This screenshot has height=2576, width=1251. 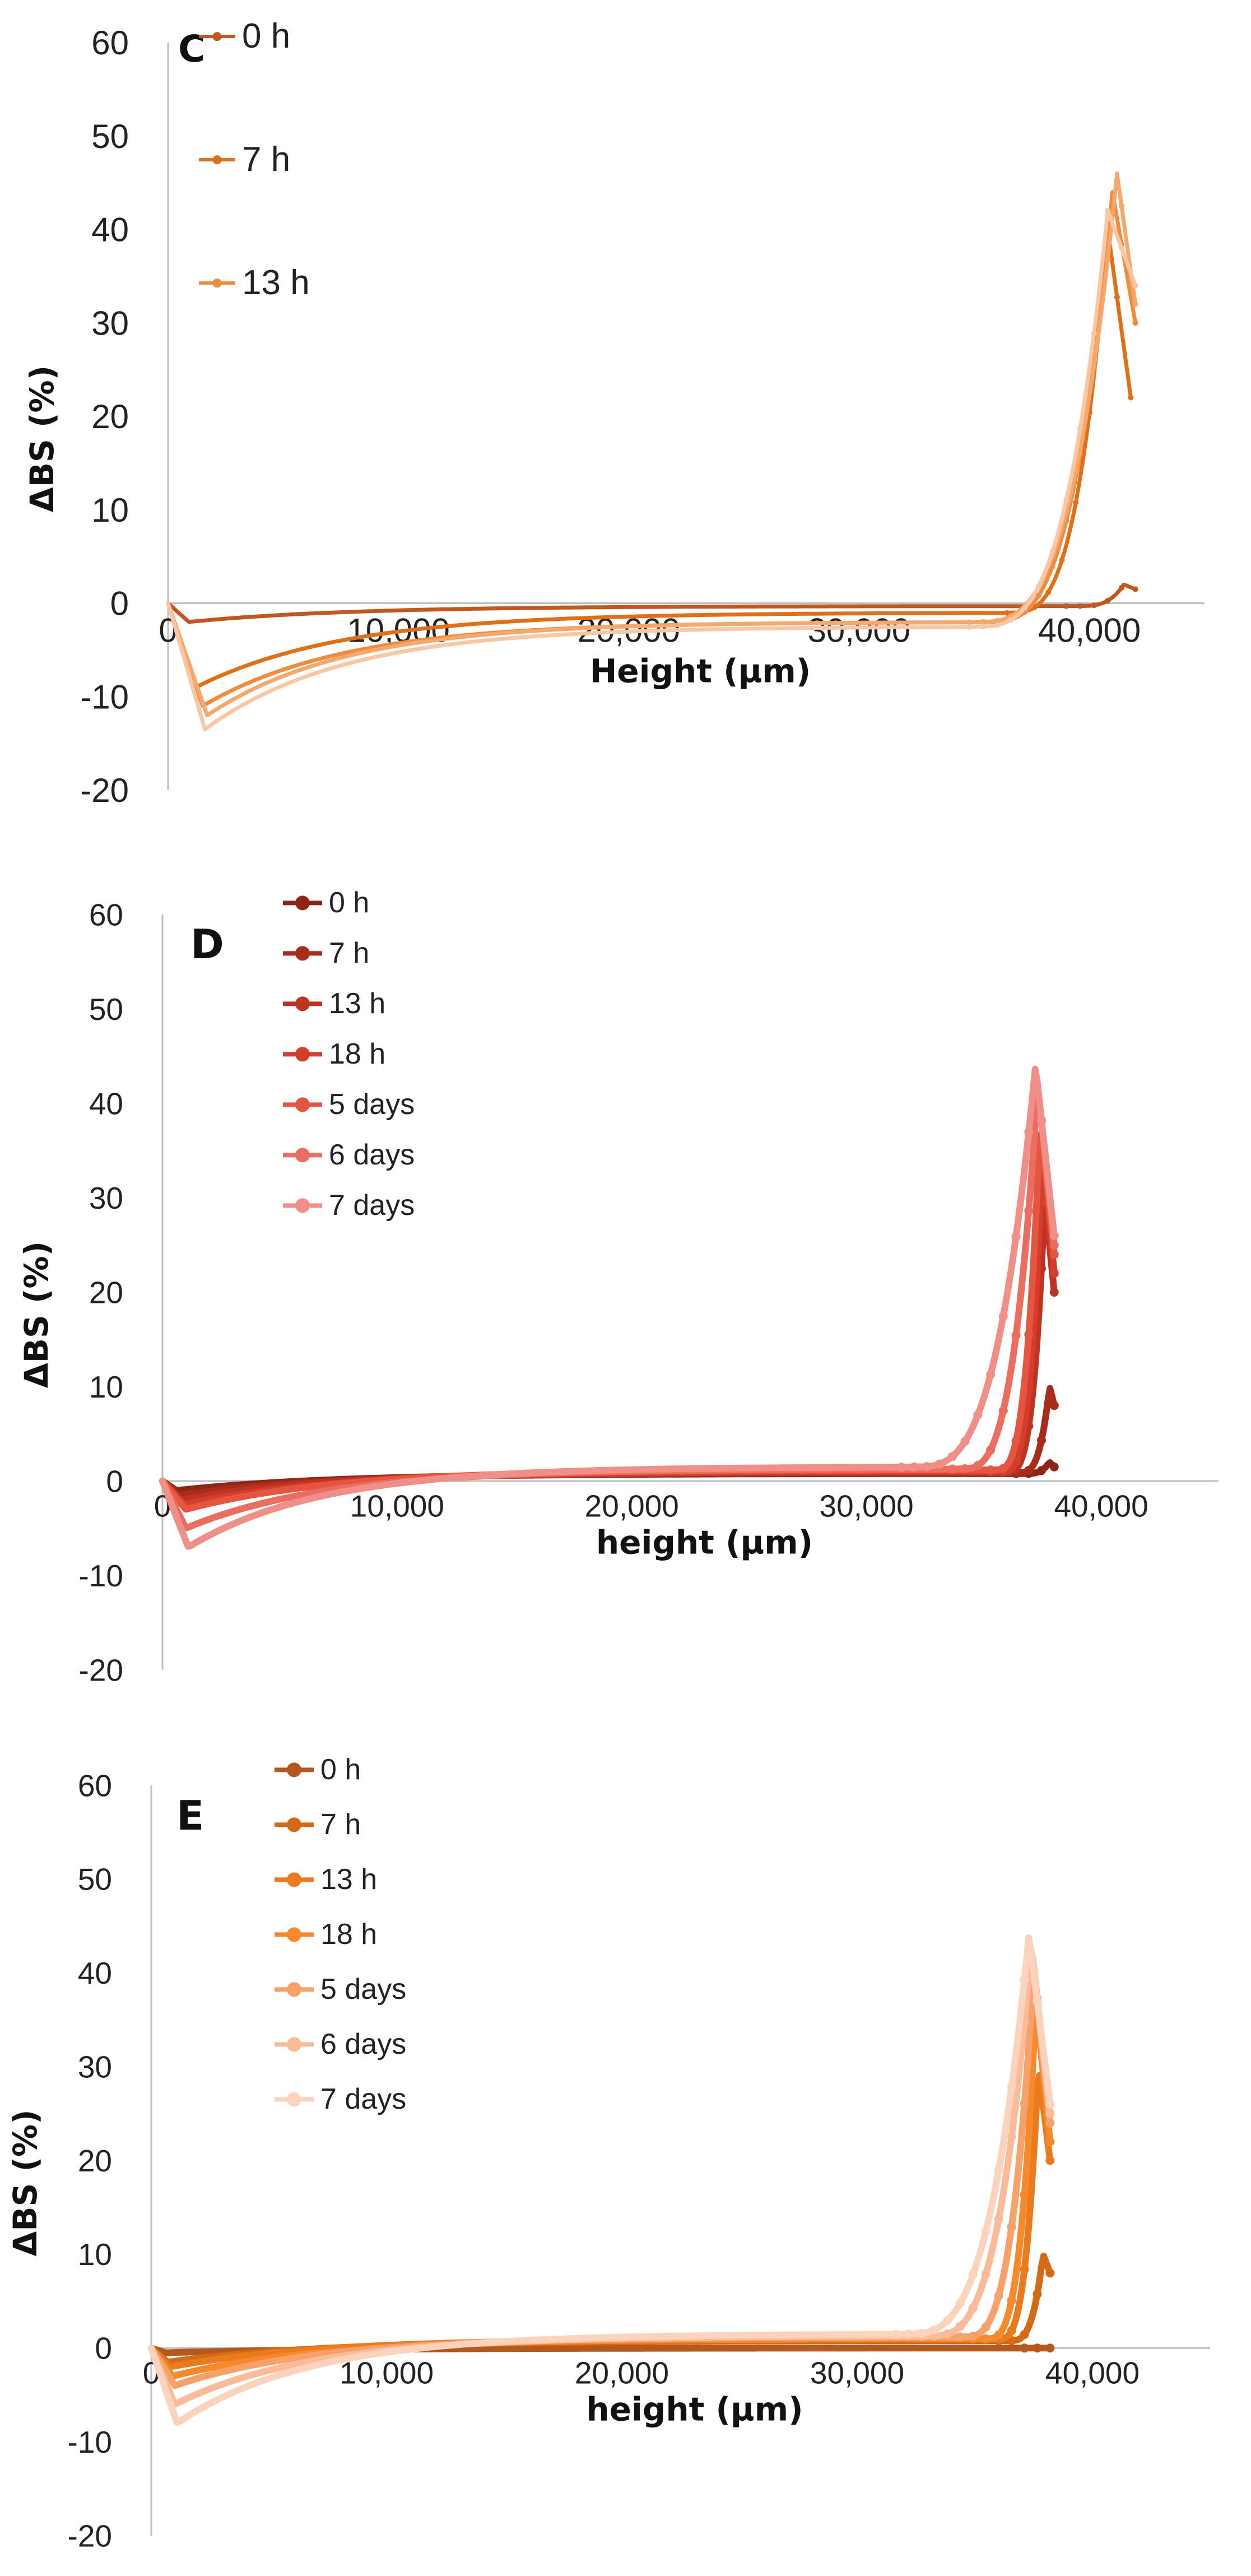 I want to click on panel-letter: C, so click(x=192, y=49).